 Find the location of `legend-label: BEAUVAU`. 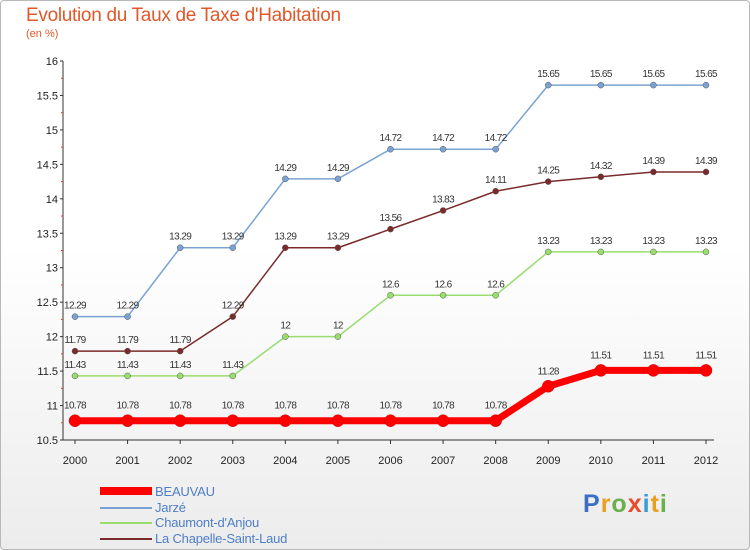

legend-label: BEAUVAU is located at coordinates (185, 491).